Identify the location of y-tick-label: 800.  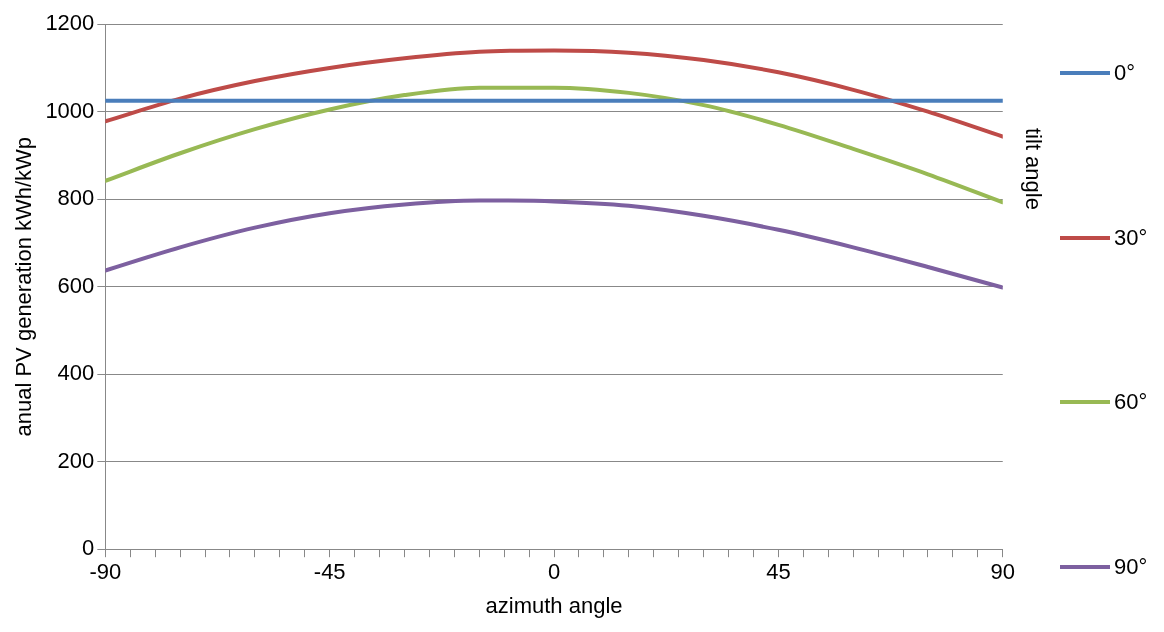
(76, 198).